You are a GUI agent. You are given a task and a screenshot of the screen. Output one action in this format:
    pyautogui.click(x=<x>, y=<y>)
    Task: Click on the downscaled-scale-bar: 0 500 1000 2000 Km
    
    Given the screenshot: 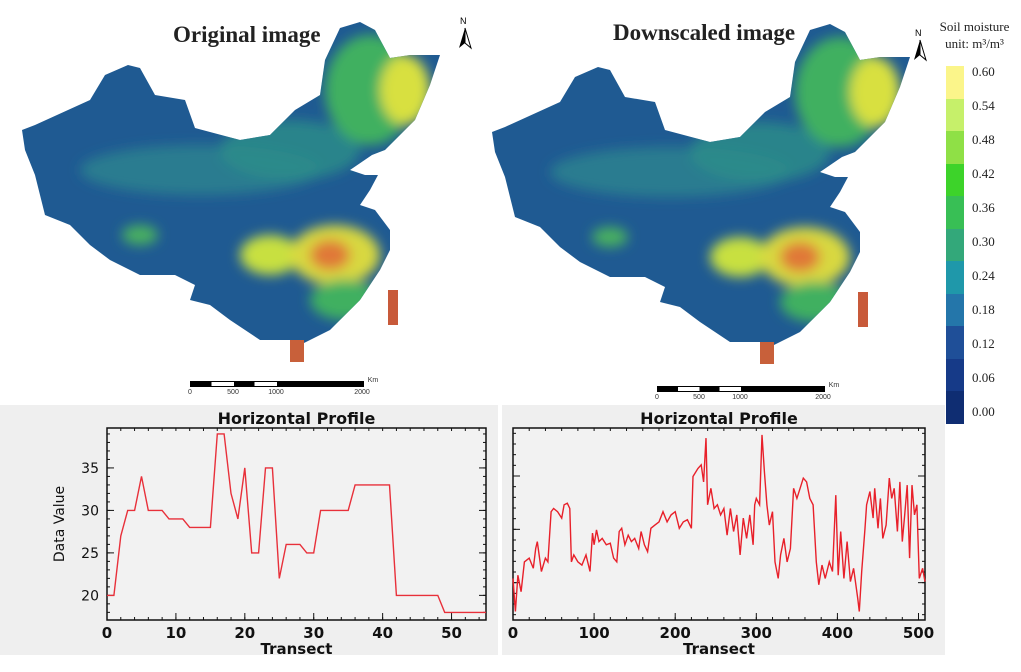 What is the action you would take?
    pyautogui.click(x=751, y=395)
    